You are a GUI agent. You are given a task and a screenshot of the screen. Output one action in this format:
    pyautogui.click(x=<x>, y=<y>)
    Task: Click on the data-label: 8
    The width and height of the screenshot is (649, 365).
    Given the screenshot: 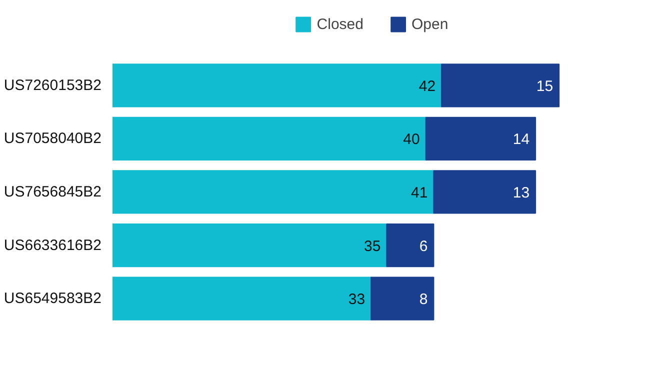 What is the action you would take?
    pyautogui.click(x=423, y=299)
    